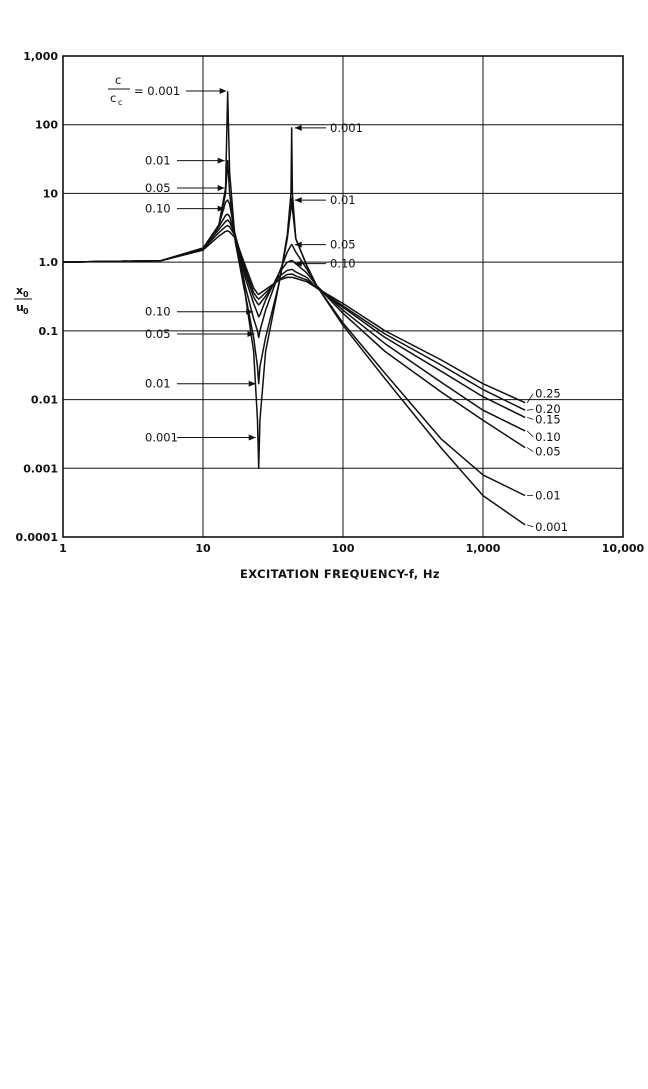  Describe the element at coordinates (37, 537) in the screenshot. I see `y-tick-label: 0.0001` at that location.